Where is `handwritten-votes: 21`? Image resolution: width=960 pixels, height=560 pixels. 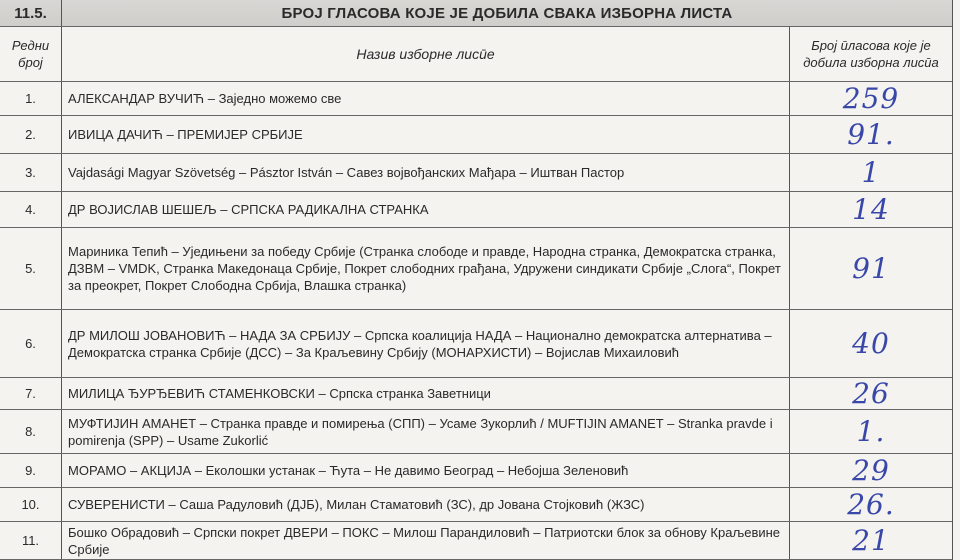 handwritten-votes: 21 is located at coordinates (871, 540).